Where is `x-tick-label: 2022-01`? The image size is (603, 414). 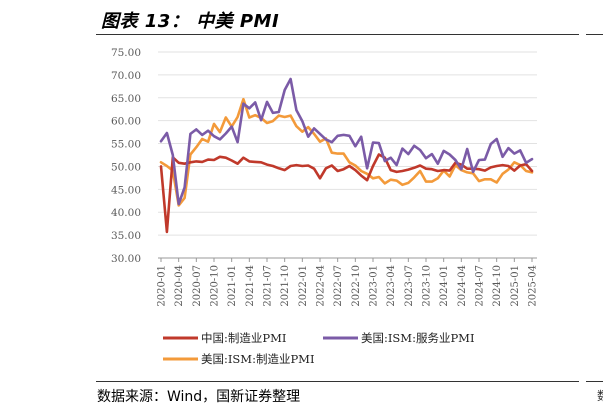
x-tick-label: 2022-01 is located at coordinates (303, 286).